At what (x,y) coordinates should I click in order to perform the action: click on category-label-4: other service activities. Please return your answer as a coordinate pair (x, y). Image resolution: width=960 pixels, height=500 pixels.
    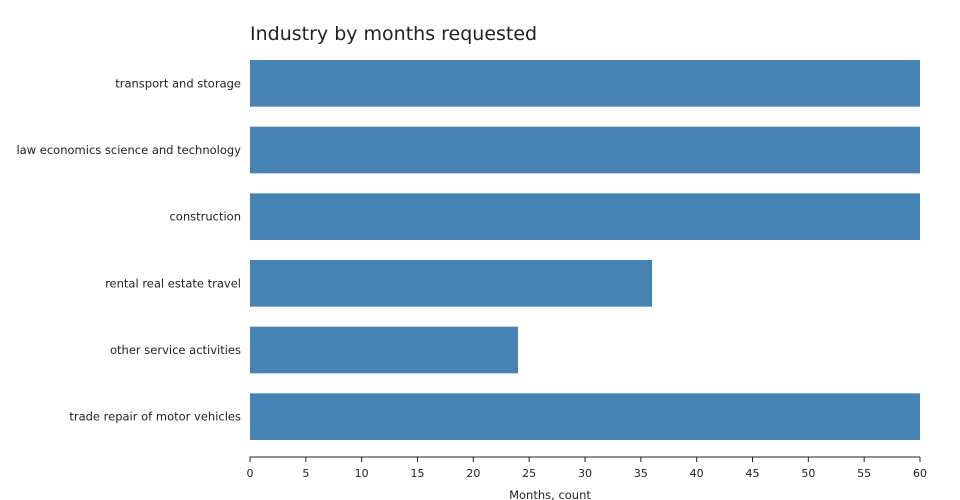
    Looking at the image, I should click on (175, 350).